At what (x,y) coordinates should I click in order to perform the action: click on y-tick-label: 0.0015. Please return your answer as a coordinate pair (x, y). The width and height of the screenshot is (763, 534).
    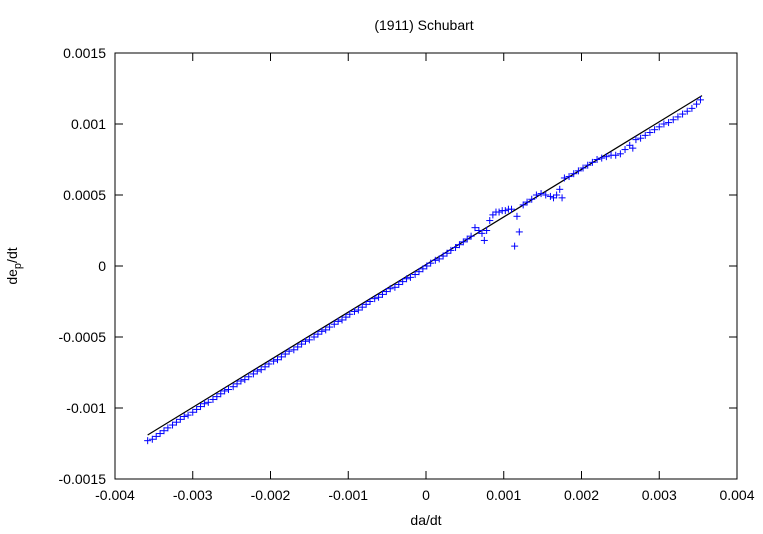
    Looking at the image, I should click on (84, 53).